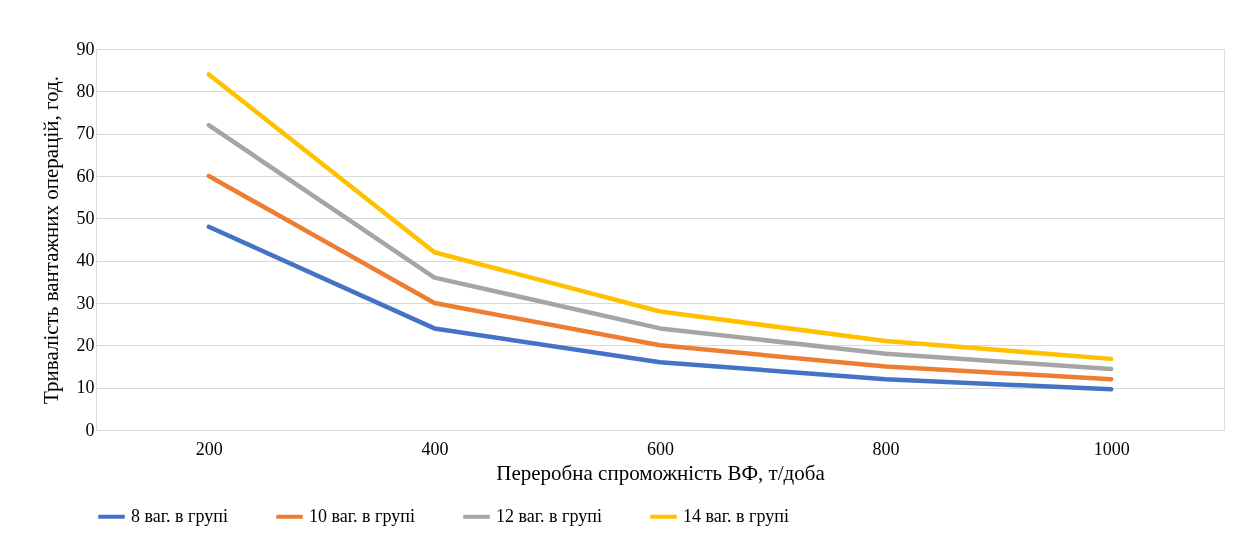 The width and height of the screenshot is (1254, 541). Describe the element at coordinates (661, 472) in the screenshot. I see `x-axis-title: Переробна спроможність ВФ, т/доба` at that location.